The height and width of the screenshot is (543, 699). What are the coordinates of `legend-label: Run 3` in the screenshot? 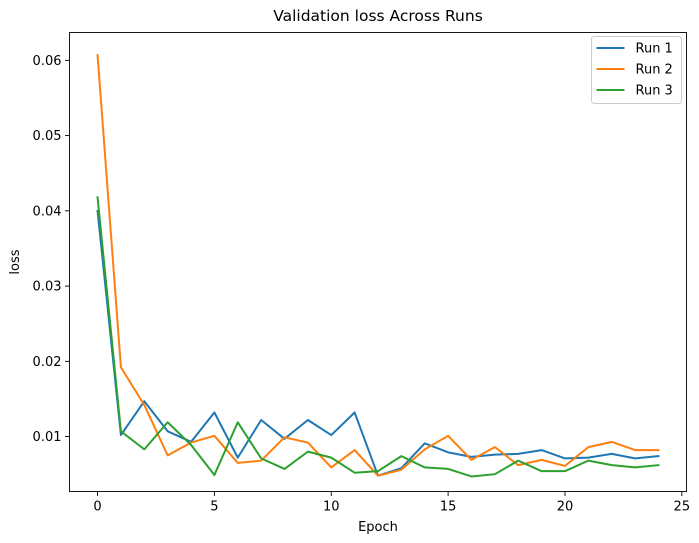 It's located at (654, 91).